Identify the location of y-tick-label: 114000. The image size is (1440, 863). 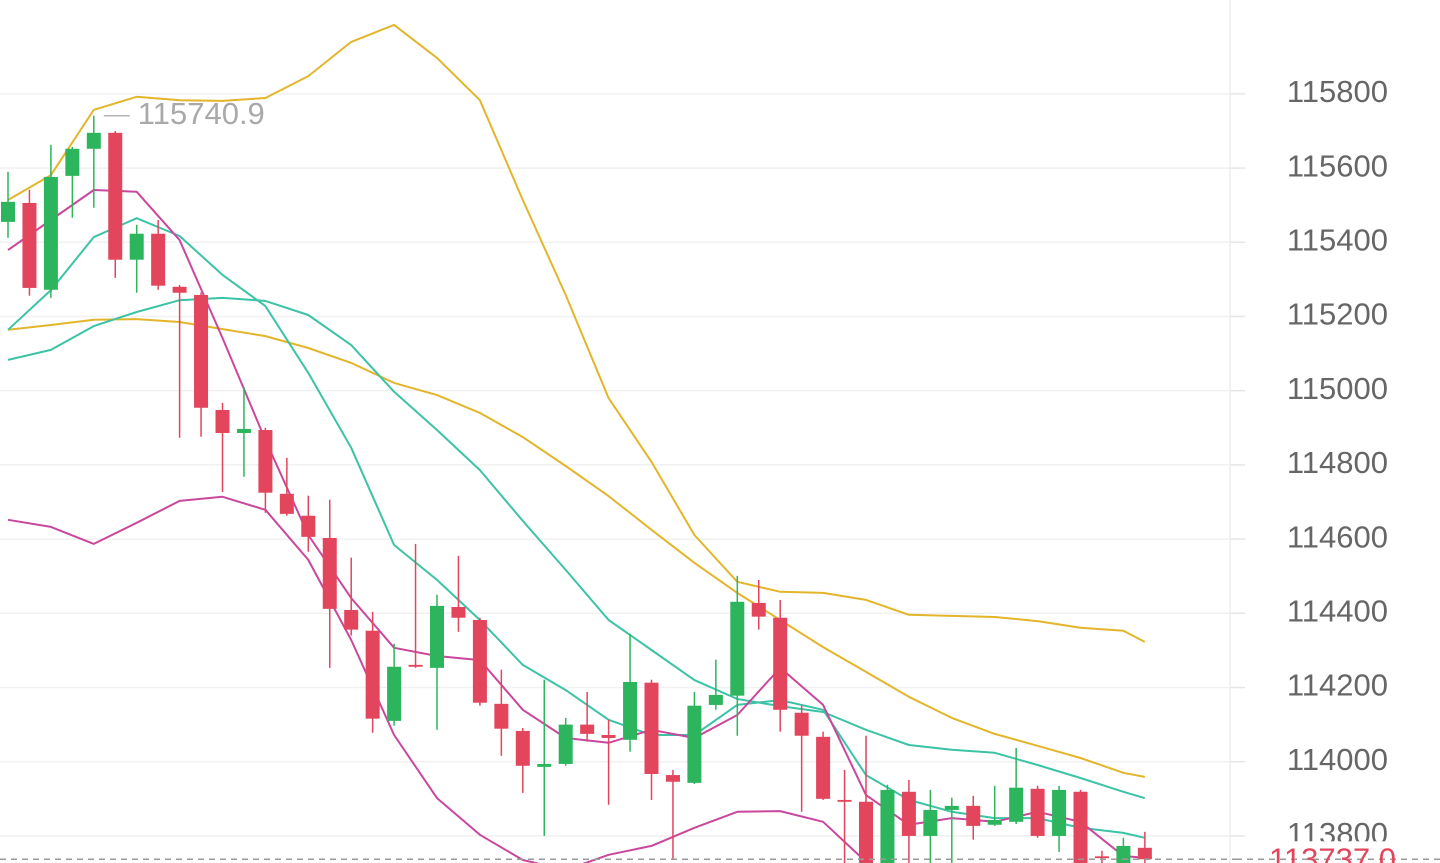
(1337, 759).